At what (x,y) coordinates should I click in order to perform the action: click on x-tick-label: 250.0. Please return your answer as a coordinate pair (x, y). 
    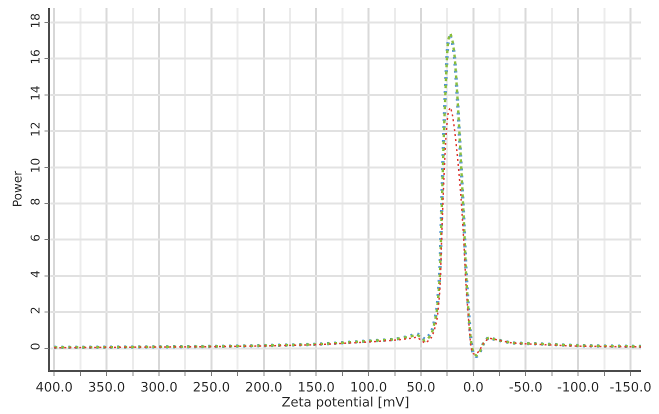
    Looking at the image, I should click on (211, 388).